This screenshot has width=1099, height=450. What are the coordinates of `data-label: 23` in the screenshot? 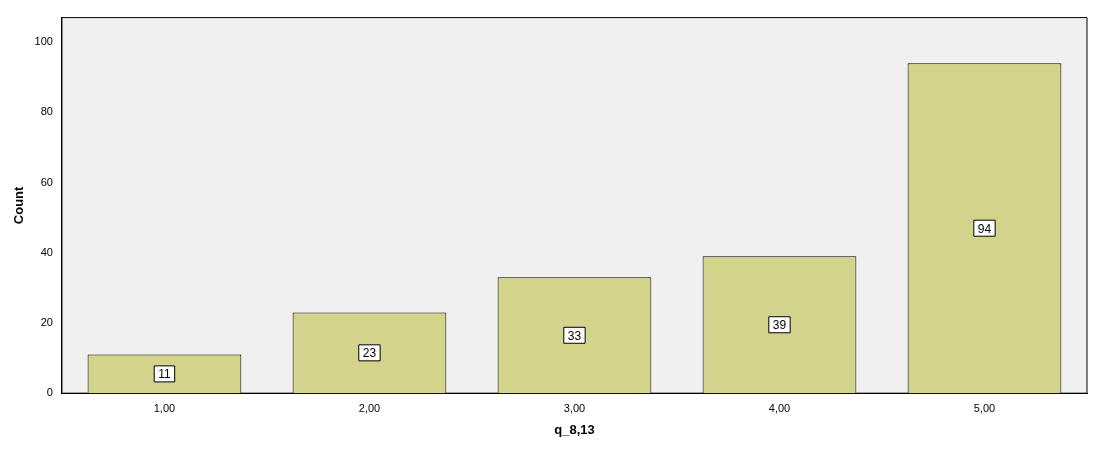 It's located at (369, 353).